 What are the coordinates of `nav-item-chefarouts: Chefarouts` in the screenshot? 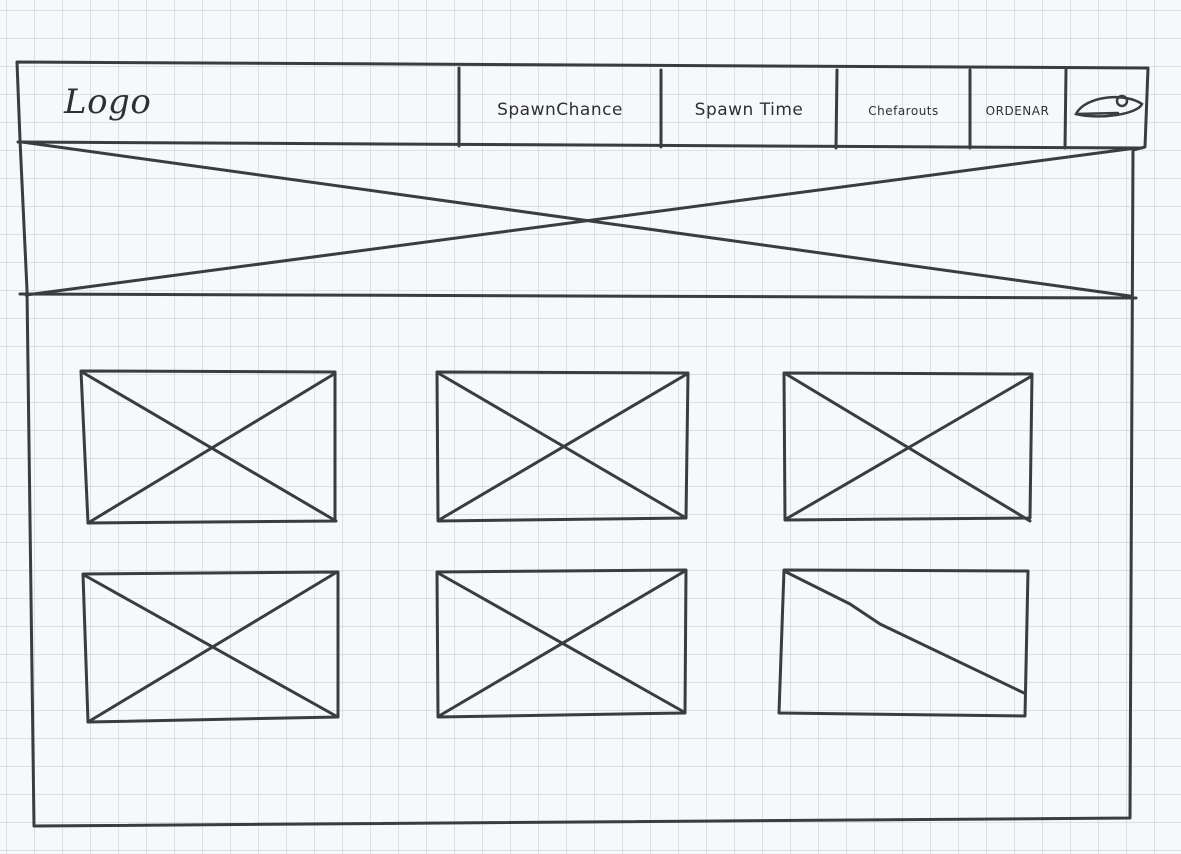 It's located at (903, 111).